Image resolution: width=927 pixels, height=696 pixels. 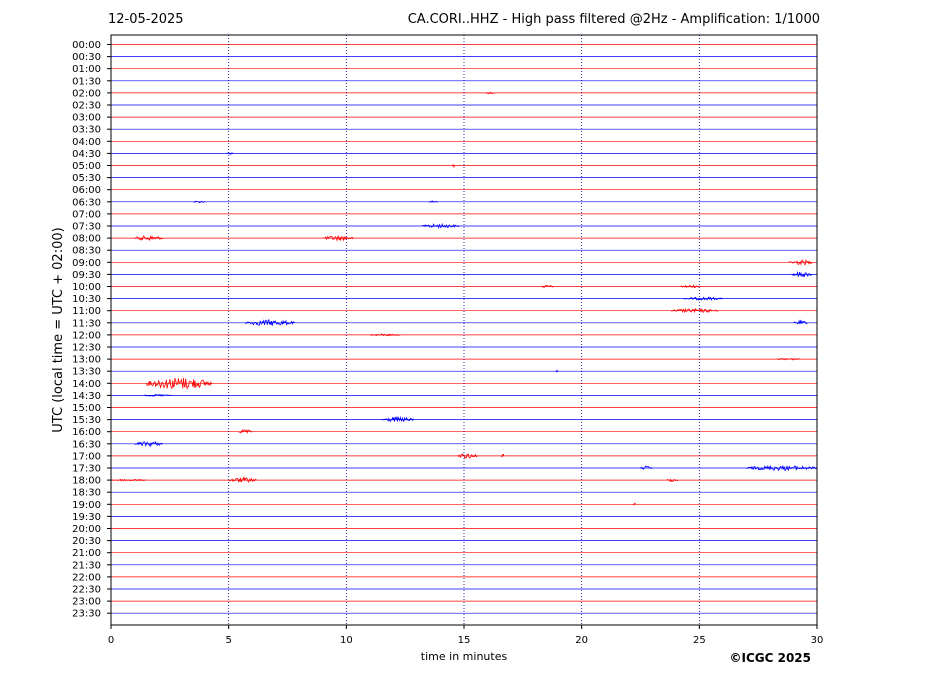 What do you see at coordinates (86, 493) in the screenshot?
I see `y-tick-label: 18:30` at bounding box center [86, 493].